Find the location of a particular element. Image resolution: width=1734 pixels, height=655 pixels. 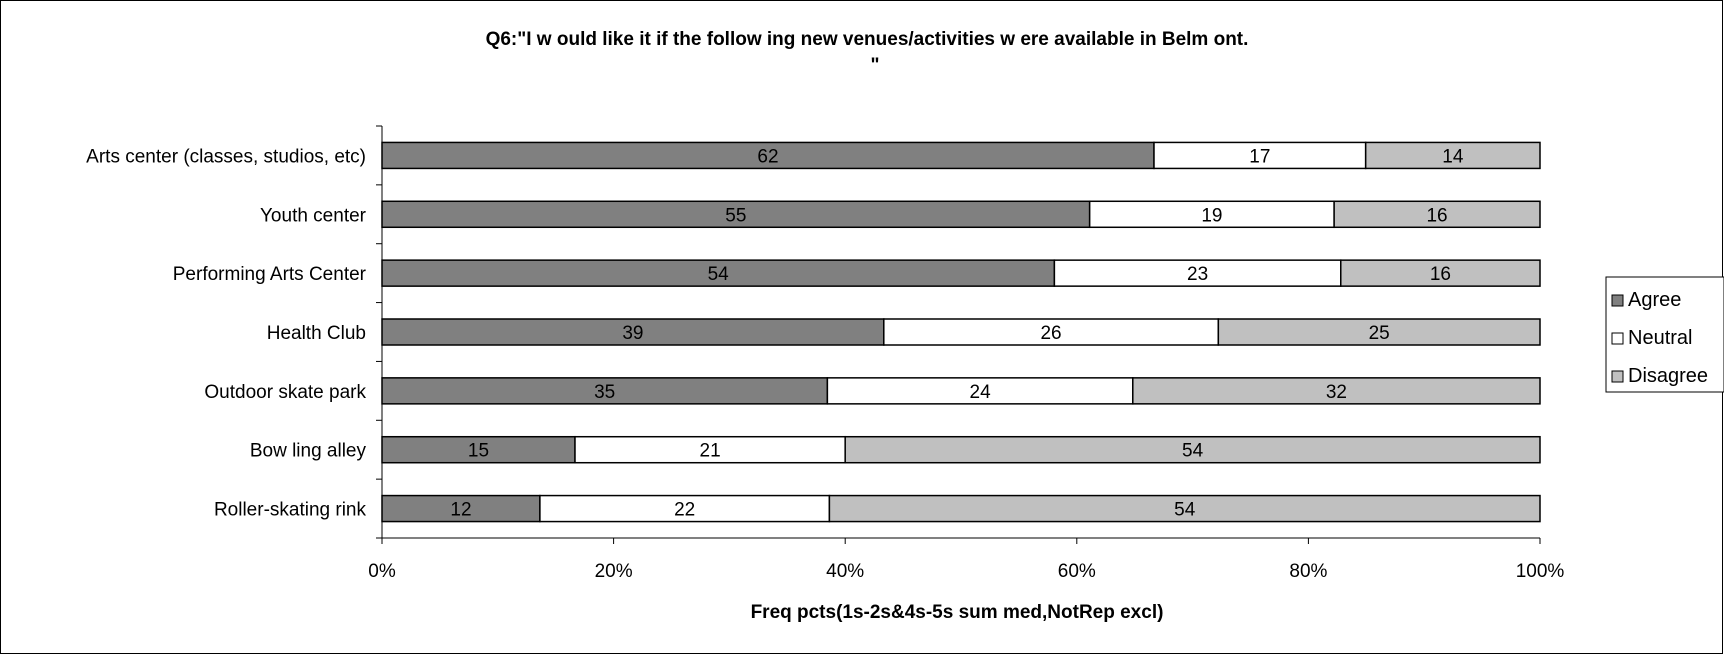

data-label: 19 is located at coordinates (1211, 215).